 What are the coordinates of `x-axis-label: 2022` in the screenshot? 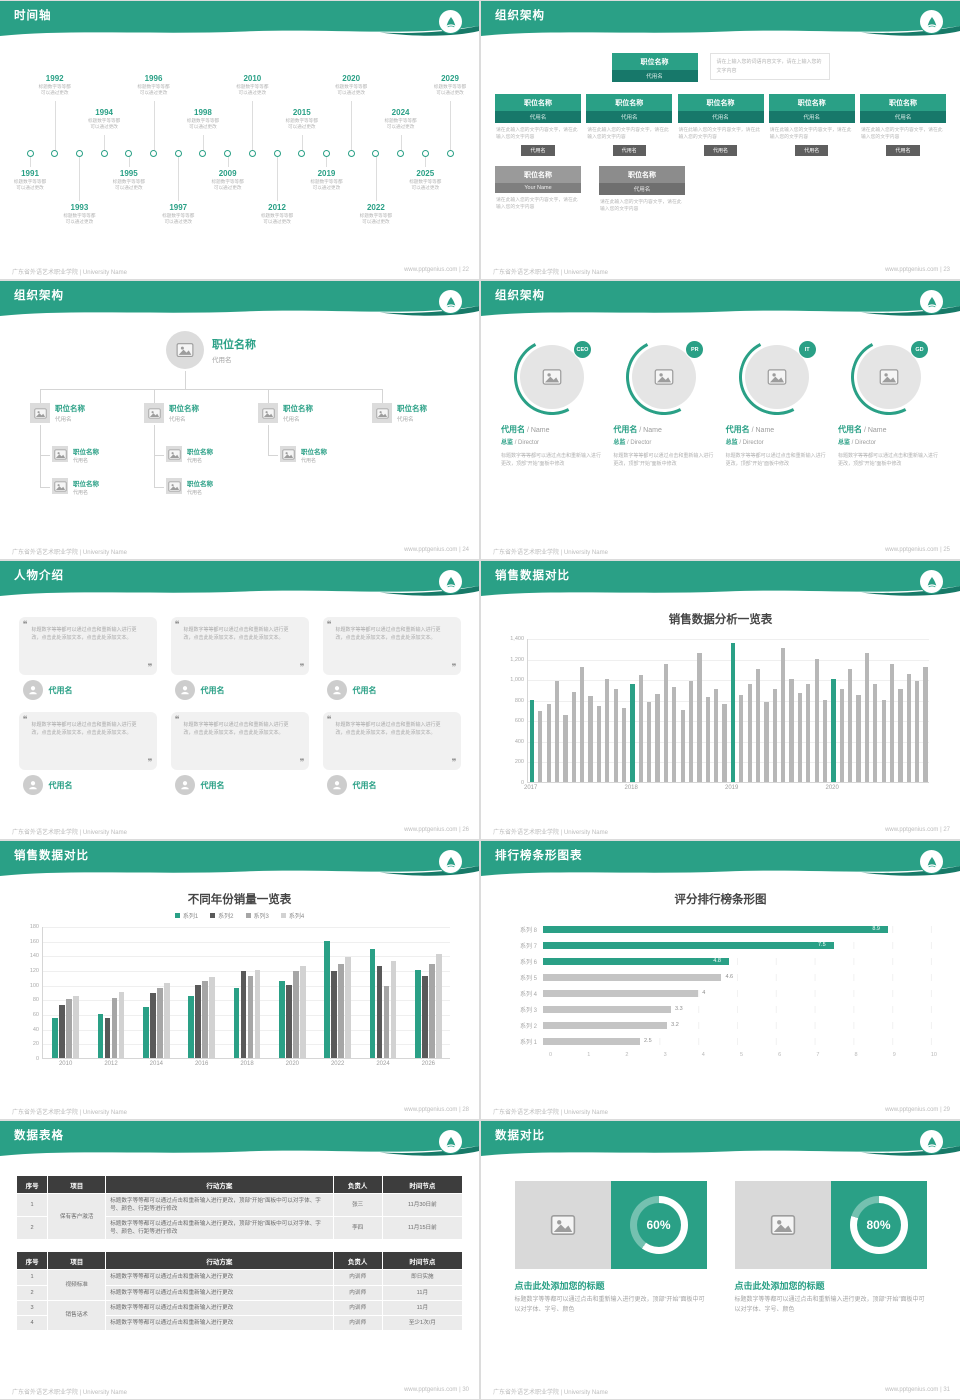 It's located at (337, 1064).